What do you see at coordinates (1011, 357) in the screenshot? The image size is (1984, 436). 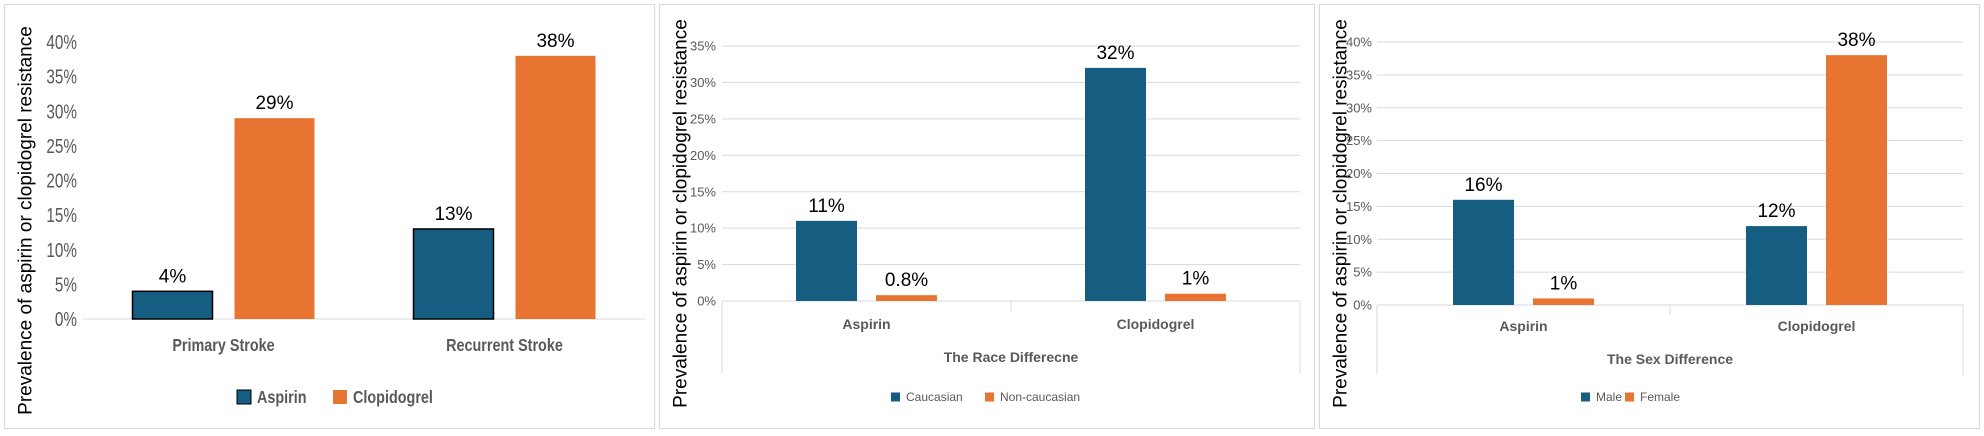 I see `x-axis-title: The Race Differecne` at bounding box center [1011, 357].